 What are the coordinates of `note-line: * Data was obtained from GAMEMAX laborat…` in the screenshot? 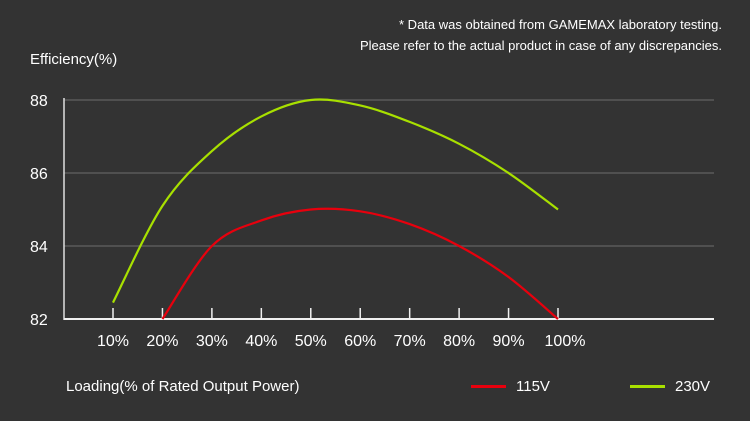 It's located at (560, 24).